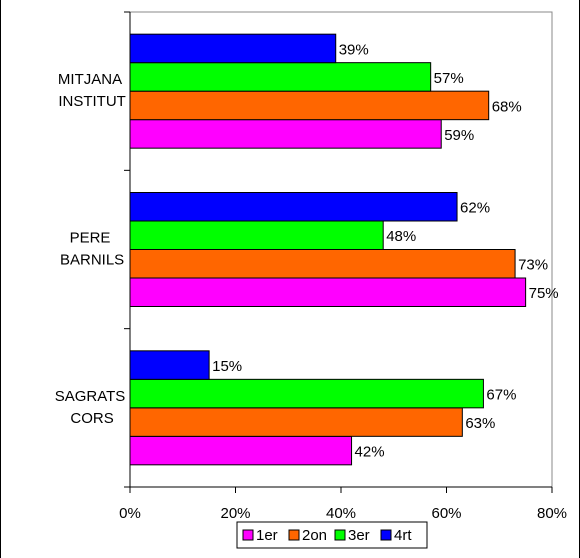 The height and width of the screenshot is (558, 580). I want to click on x-tick-label: 60%, so click(446, 513).